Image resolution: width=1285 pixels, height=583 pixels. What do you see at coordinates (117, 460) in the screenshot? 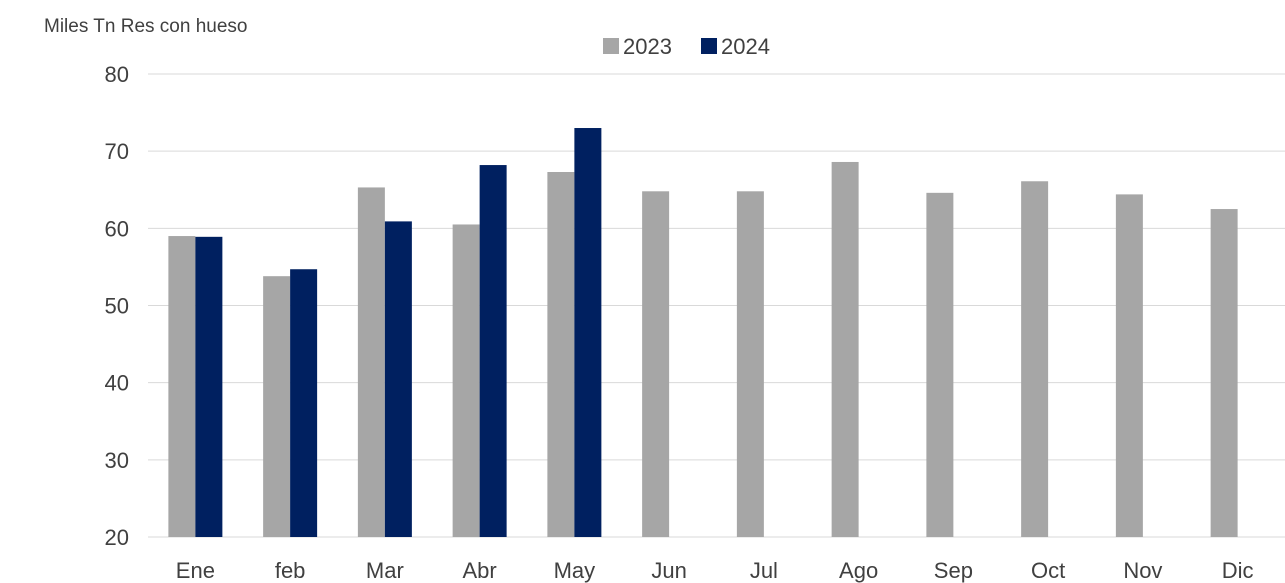
I see `y-tick-label: 30` at bounding box center [117, 460].